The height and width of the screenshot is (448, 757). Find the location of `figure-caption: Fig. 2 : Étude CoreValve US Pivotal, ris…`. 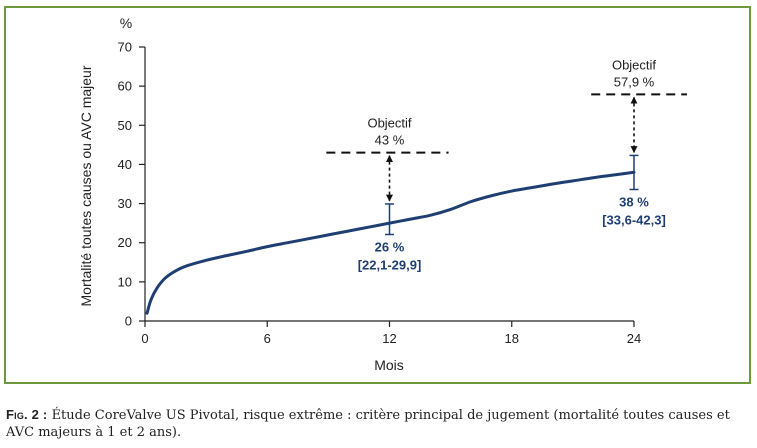

figure-caption: Fig. 2 : Étude CoreValve US Pivotal, ris… is located at coordinates (378, 423).